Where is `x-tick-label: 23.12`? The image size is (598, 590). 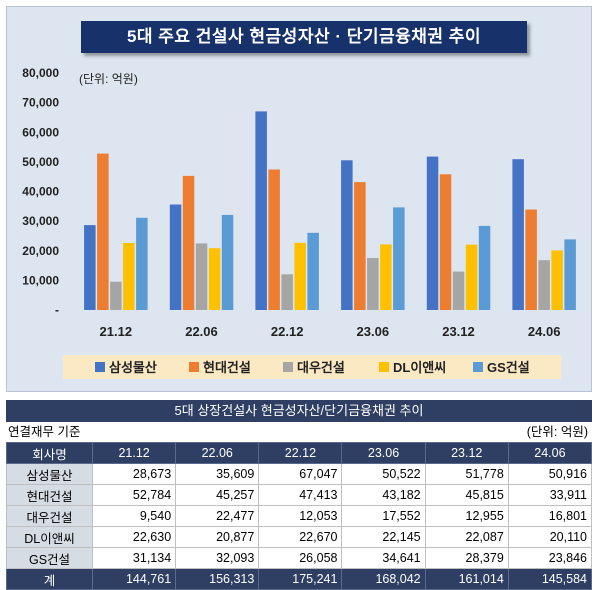 x-tick-label: 23.12 is located at coordinates (458, 331).